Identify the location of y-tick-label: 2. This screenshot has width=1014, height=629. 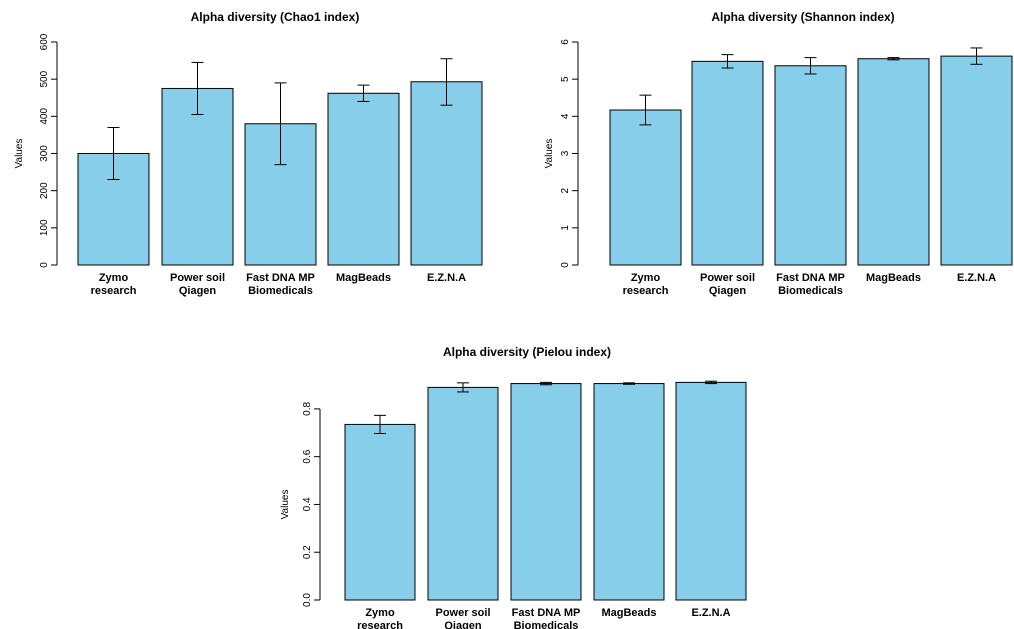
(565, 190).